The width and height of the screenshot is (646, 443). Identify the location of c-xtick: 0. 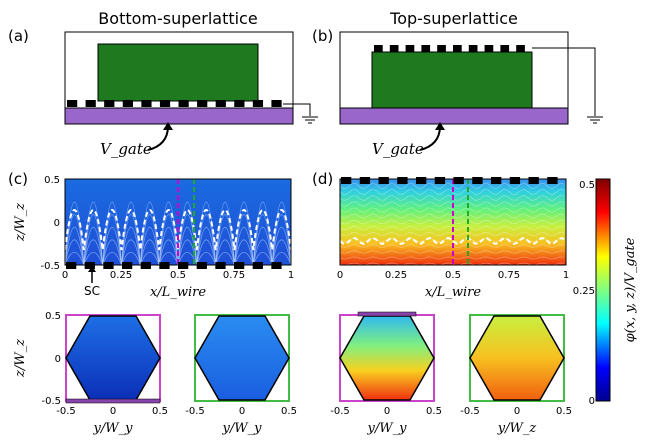
(65, 275).